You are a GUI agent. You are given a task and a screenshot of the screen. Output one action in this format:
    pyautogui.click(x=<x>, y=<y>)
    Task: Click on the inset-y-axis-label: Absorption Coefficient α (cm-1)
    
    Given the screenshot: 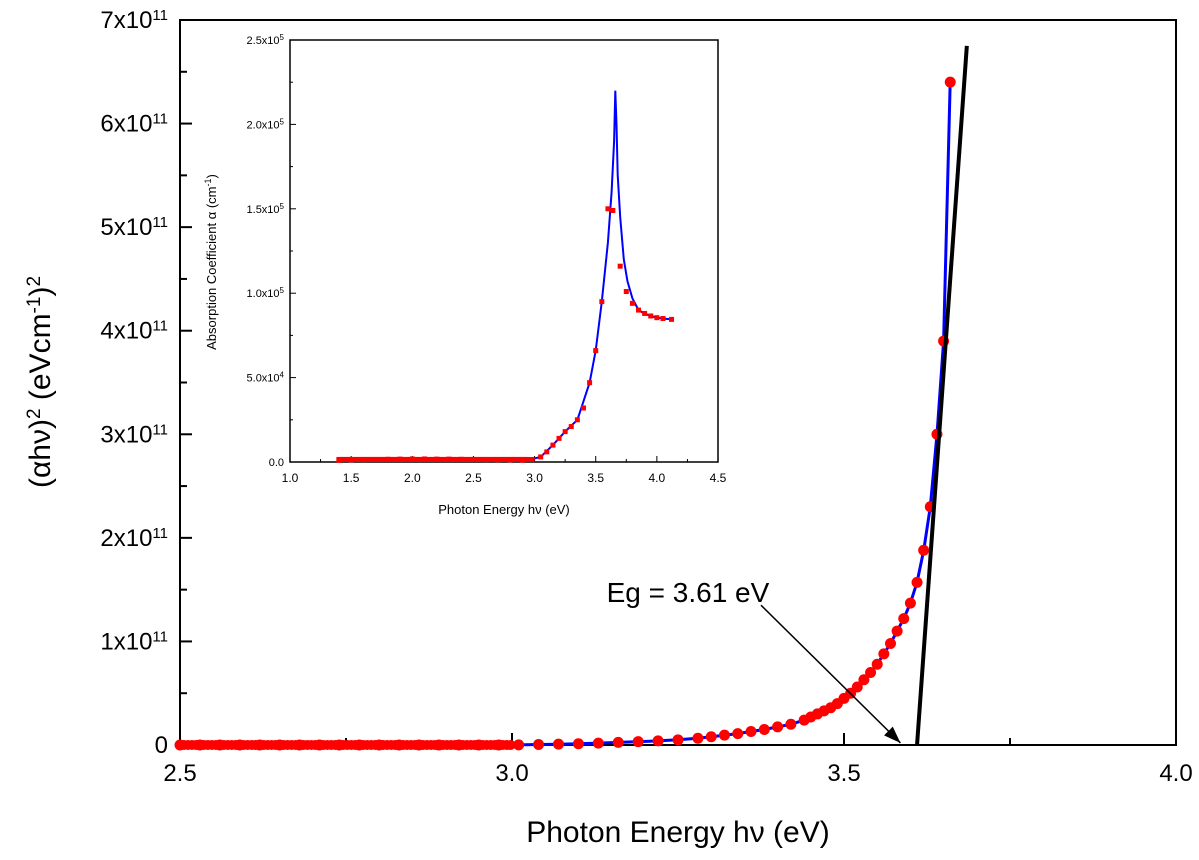 What is the action you would take?
    pyautogui.click(x=211, y=262)
    